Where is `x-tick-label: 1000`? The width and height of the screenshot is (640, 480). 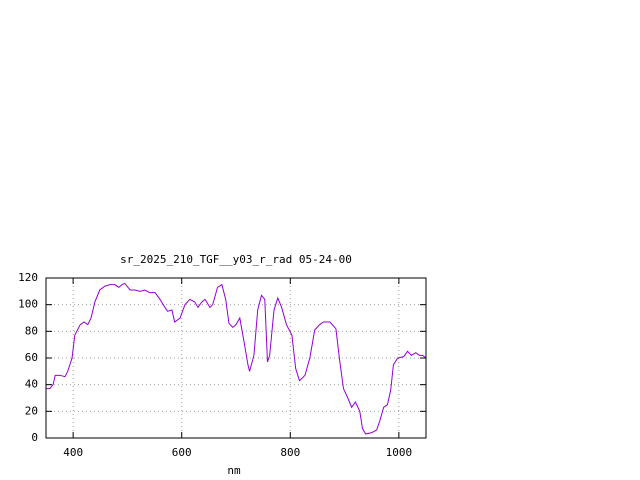 x-tick-label: 1000 is located at coordinates (399, 452).